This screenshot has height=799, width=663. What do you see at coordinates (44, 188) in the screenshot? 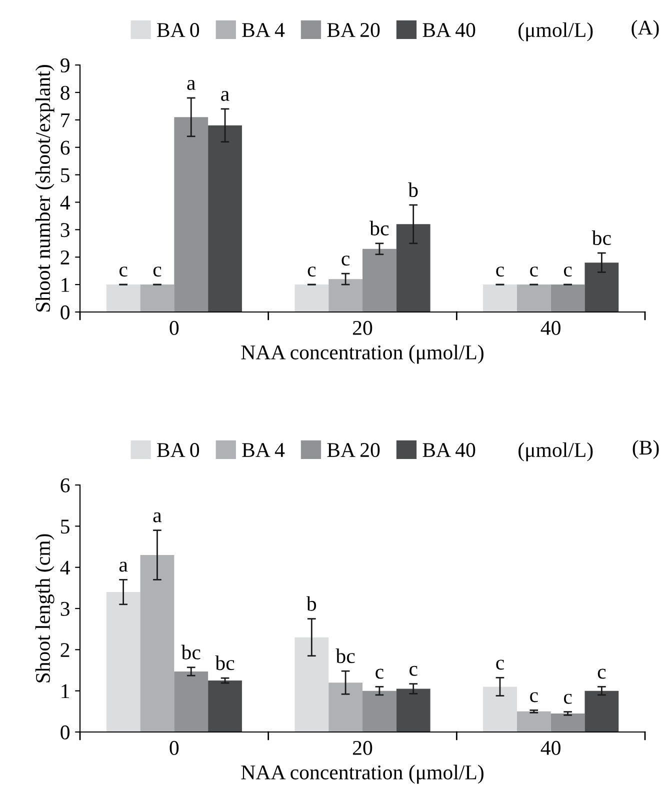
I see `y-axis-title: Shoot number (shoot/explant)` at bounding box center [44, 188].